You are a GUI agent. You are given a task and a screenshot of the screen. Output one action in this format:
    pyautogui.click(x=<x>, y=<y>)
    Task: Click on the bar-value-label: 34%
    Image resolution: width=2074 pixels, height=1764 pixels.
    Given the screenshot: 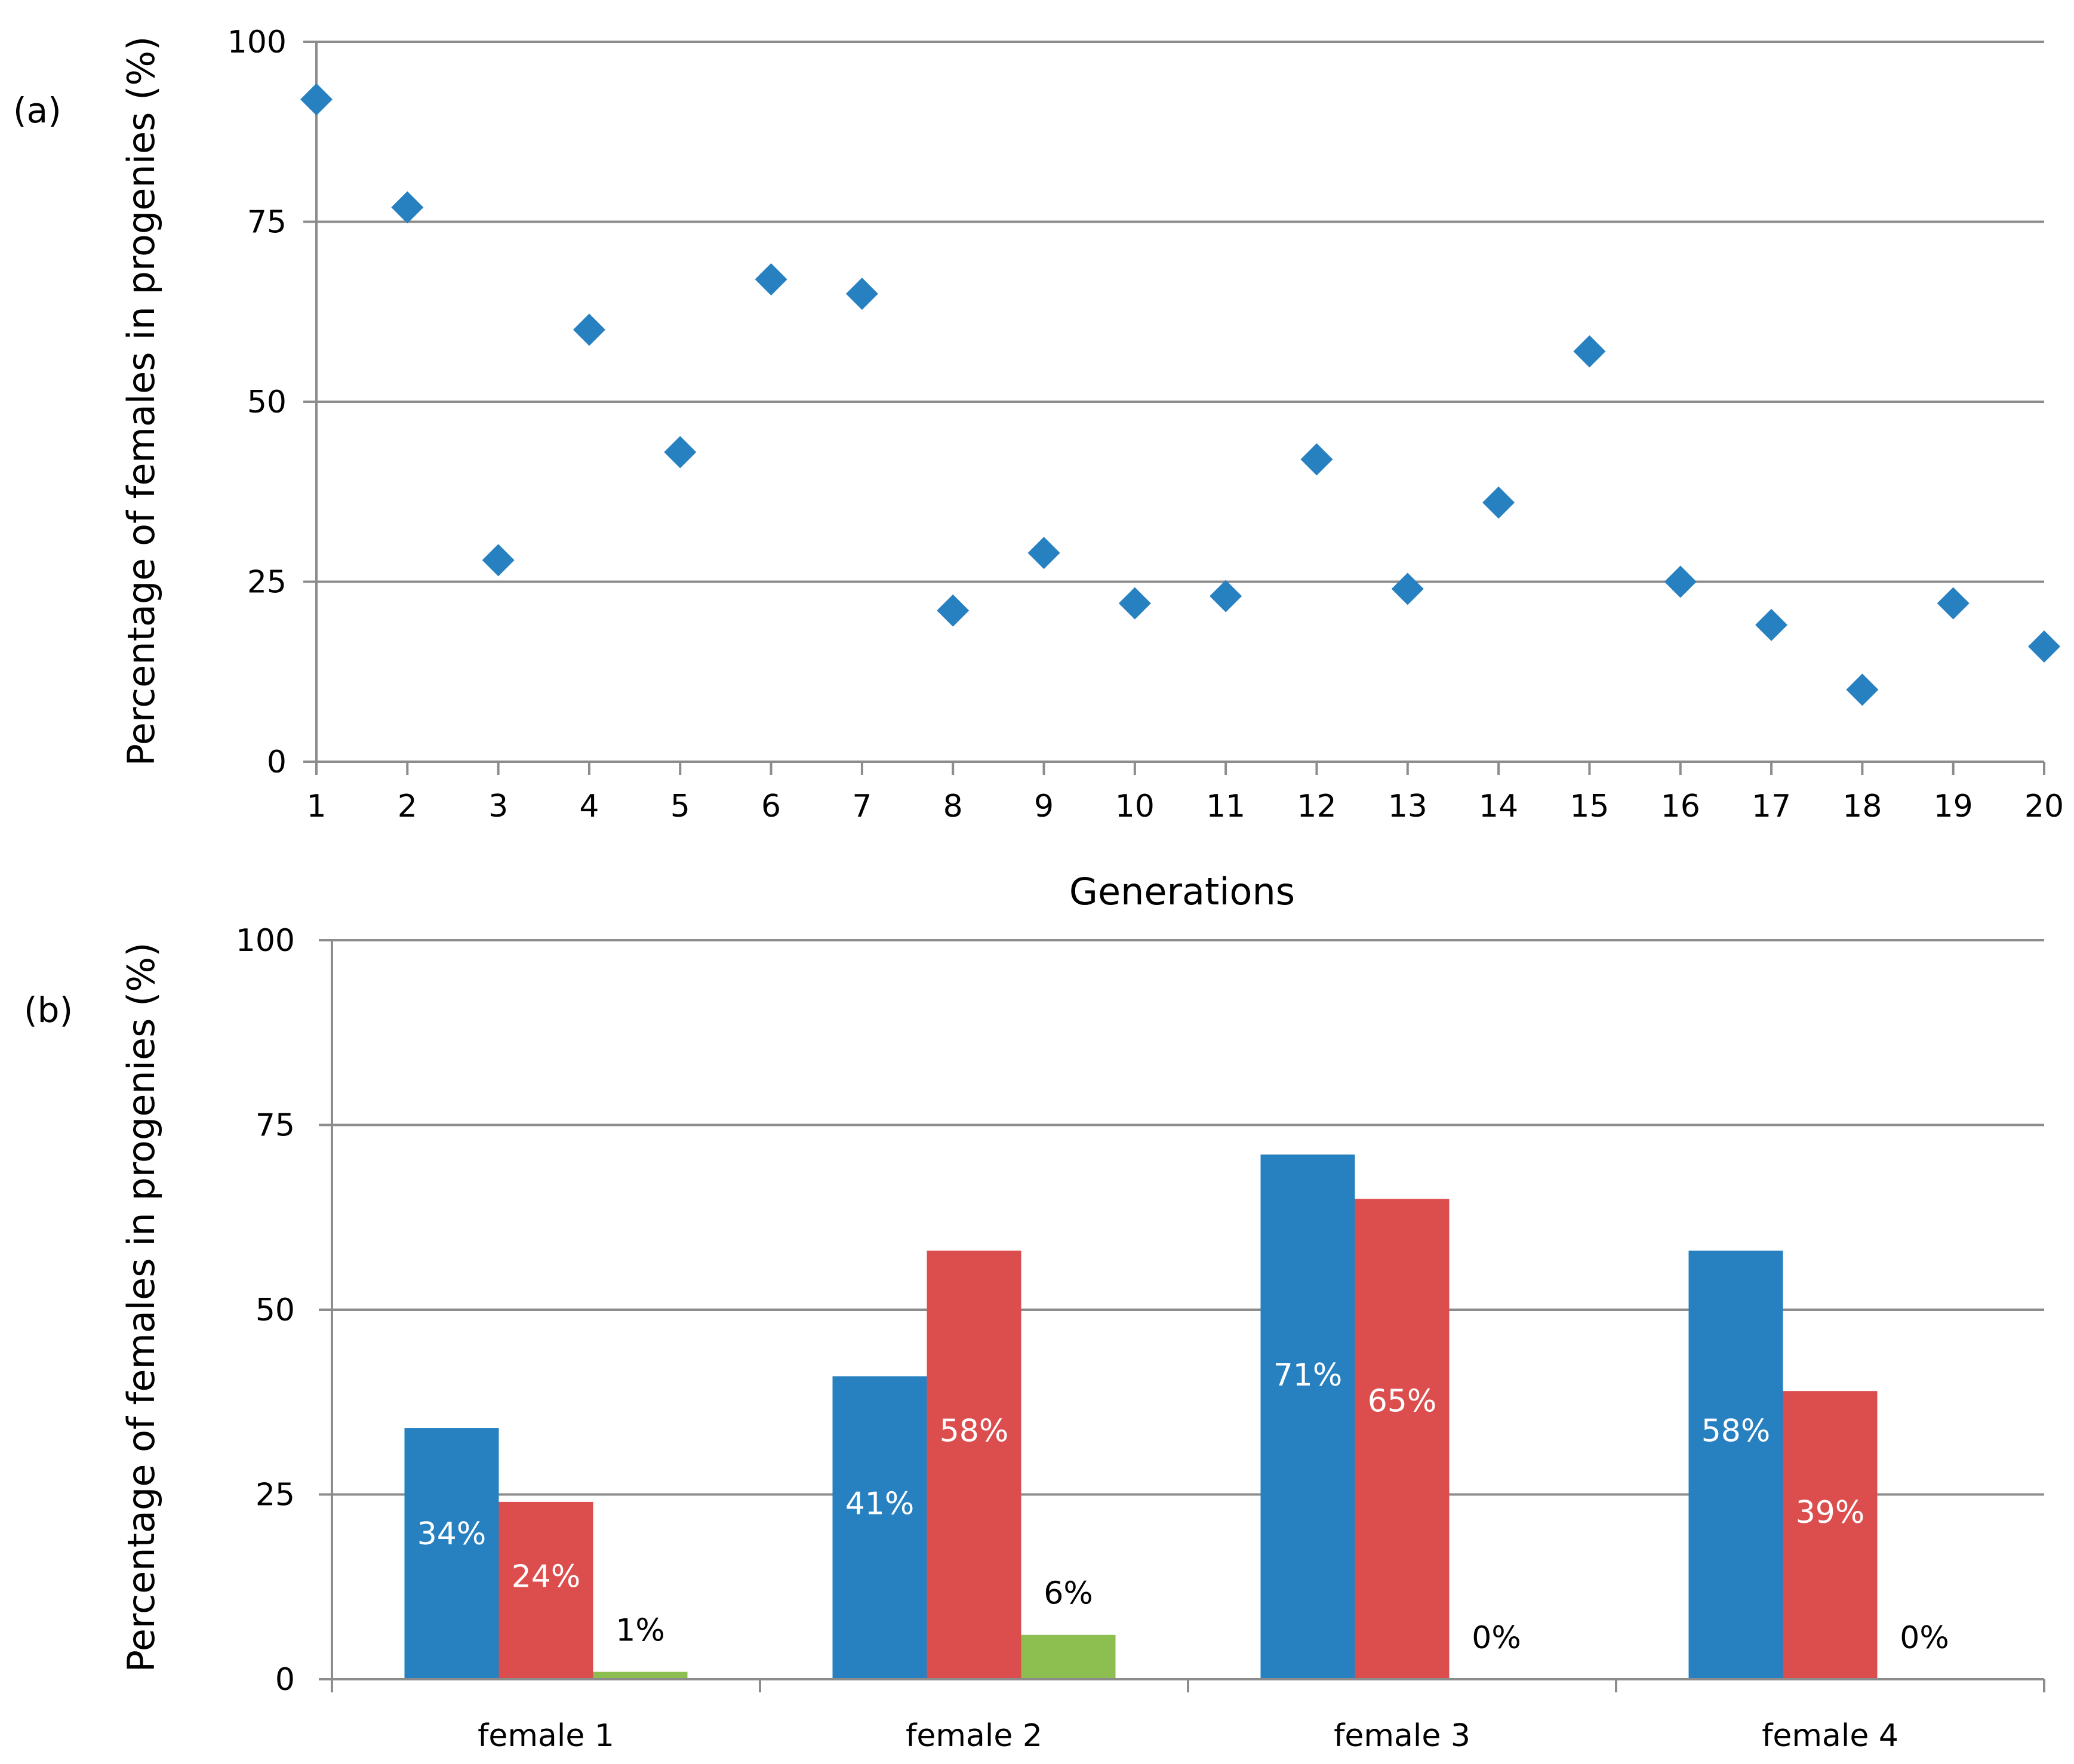 What is the action you would take?
    pyautogui.click(x=452, y=1534)
    